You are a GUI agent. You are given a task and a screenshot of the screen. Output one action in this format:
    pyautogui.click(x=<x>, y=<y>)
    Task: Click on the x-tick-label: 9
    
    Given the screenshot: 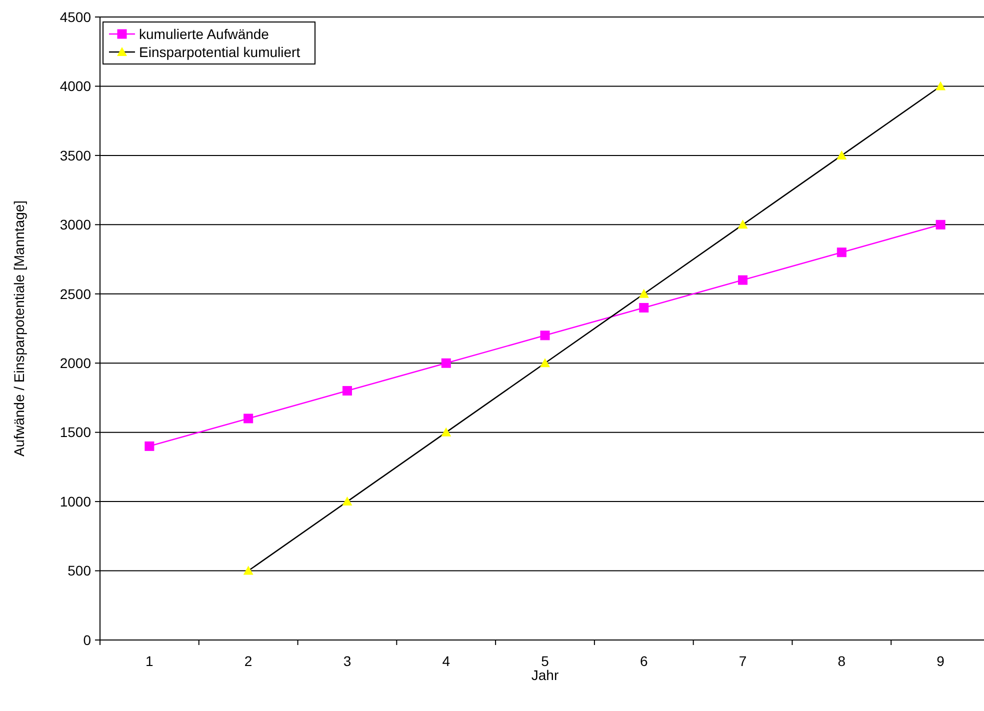 What is the action you would take?
    pyautogui.click(x=940, y=661)
    